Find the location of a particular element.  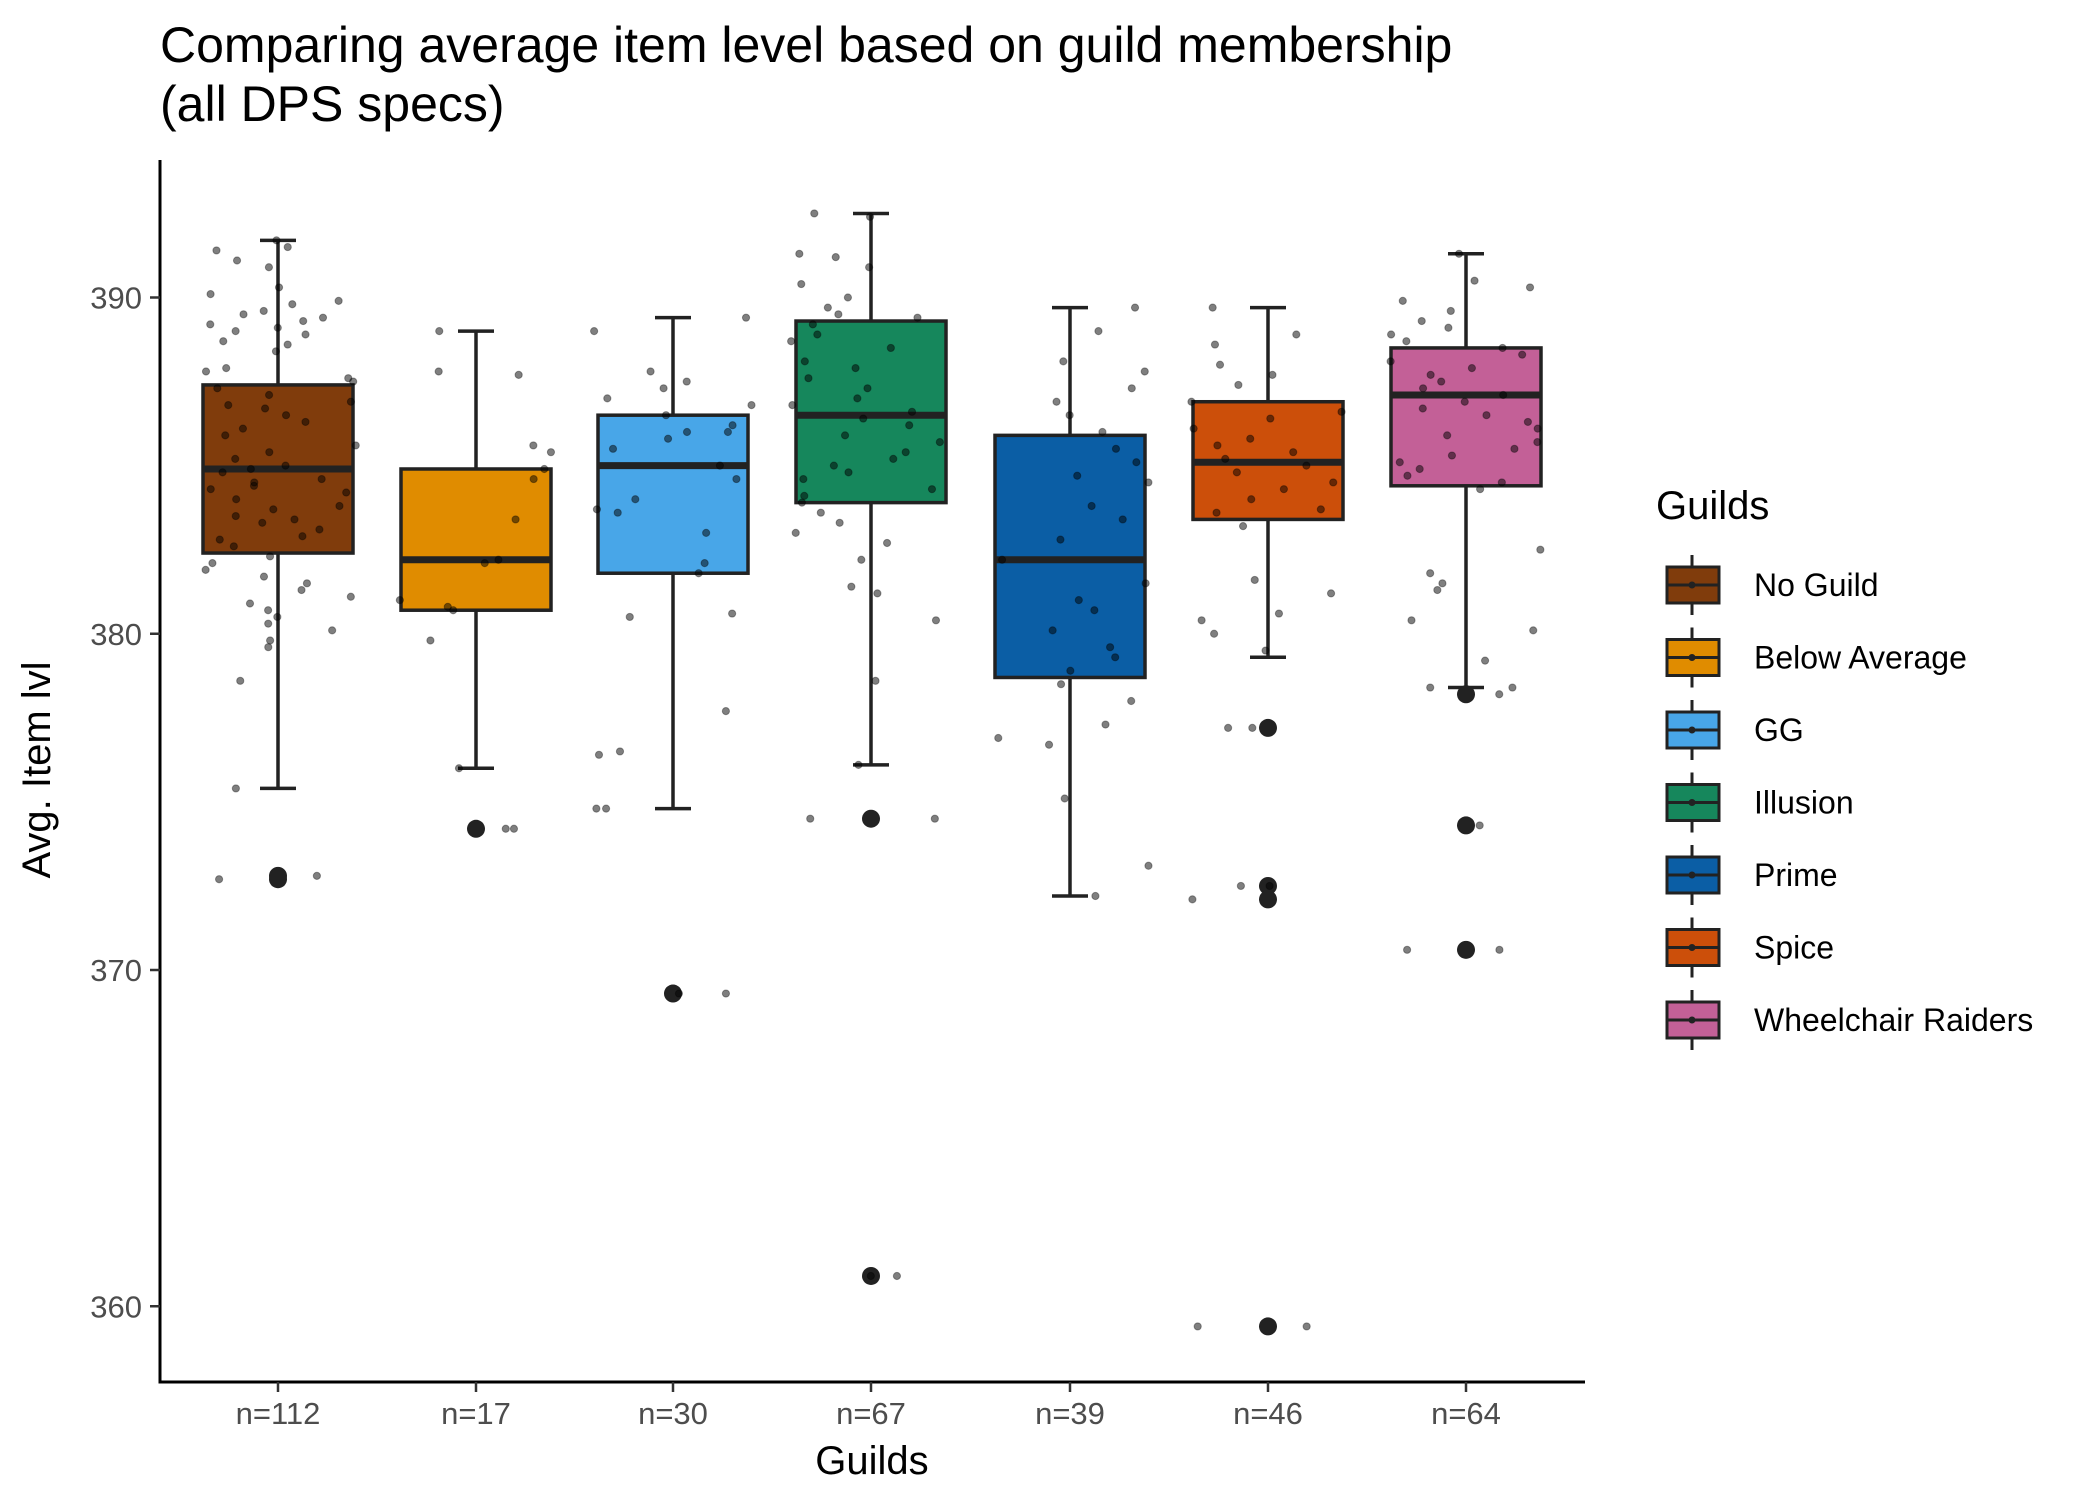

x-tick-label: n=46 is located at coordinates (1268, 1413).